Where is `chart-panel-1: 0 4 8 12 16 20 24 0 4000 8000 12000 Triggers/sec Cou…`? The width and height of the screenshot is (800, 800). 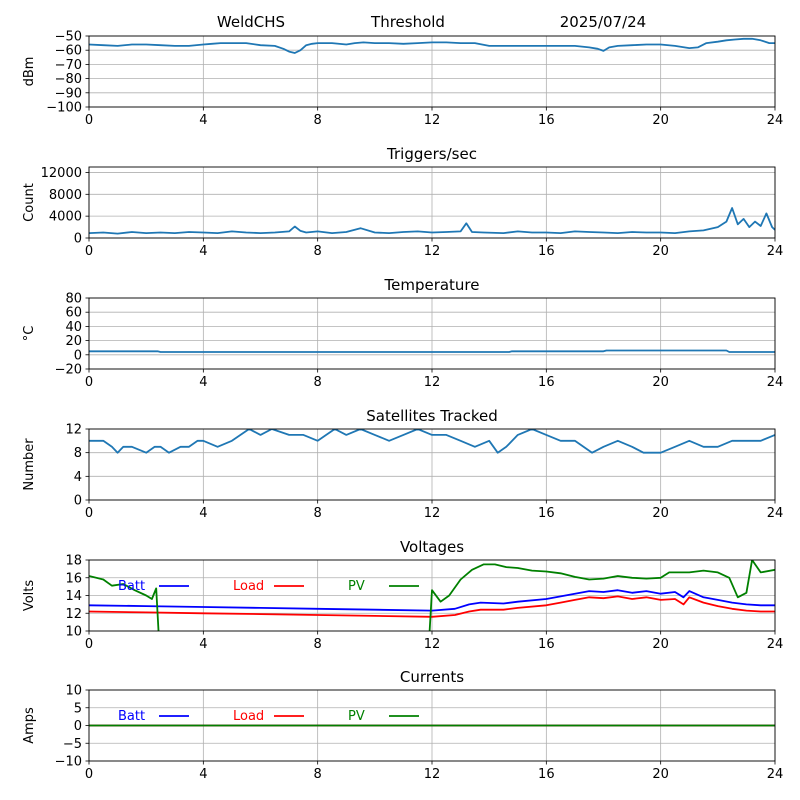
chart-panel-1: 0 4 8 12 16 20 24 0 4000 8000 12000 Triggers/sec Cou… is located at coordinates (402, 202).